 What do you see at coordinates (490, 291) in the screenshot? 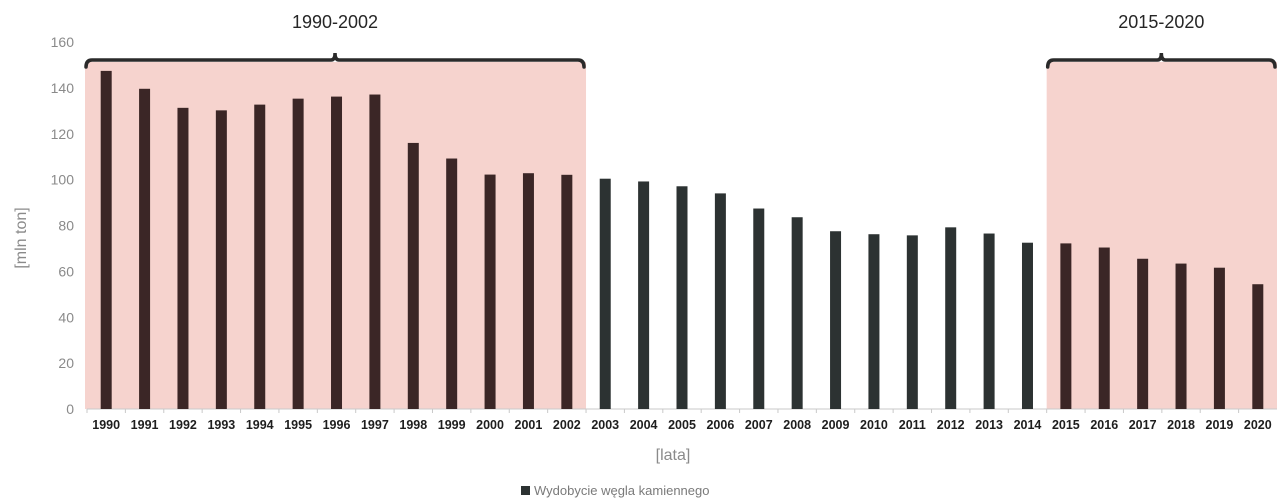
I see `bar-2000` at bounding box center [490, 291].